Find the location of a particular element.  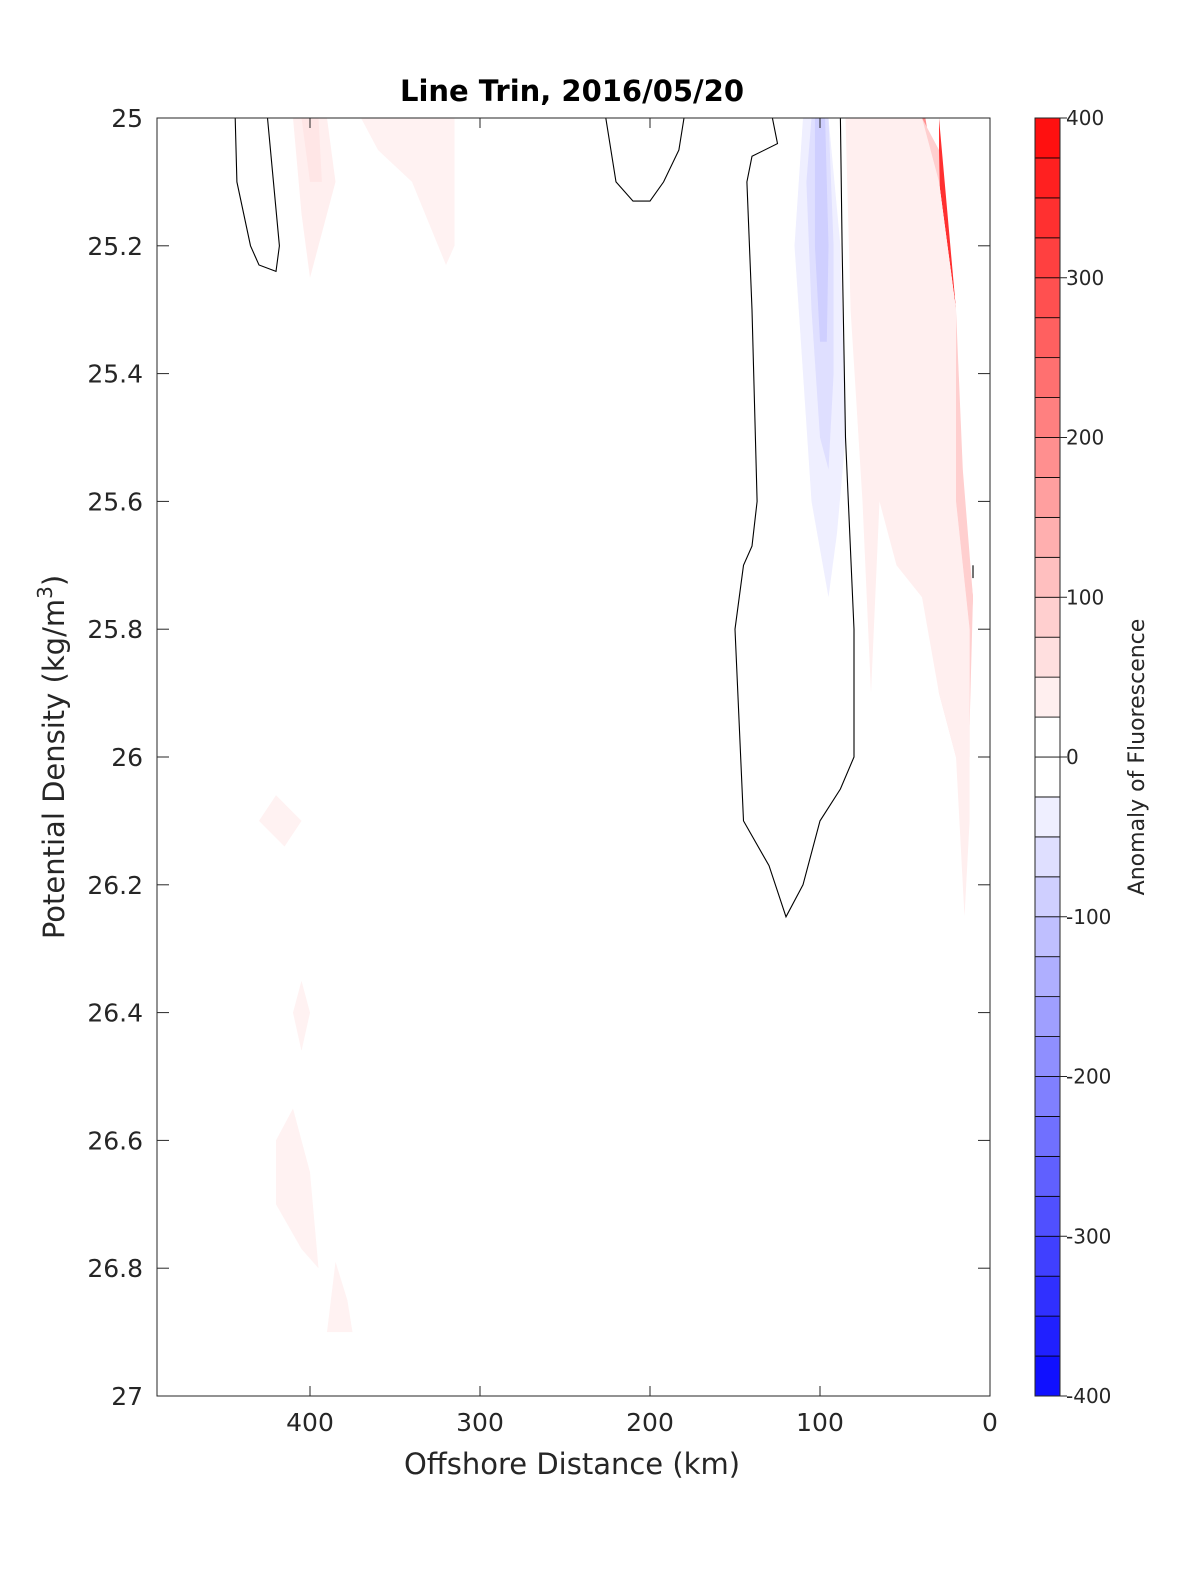

y-tick-label: 26.8 is located at coordinates (115, 1268).